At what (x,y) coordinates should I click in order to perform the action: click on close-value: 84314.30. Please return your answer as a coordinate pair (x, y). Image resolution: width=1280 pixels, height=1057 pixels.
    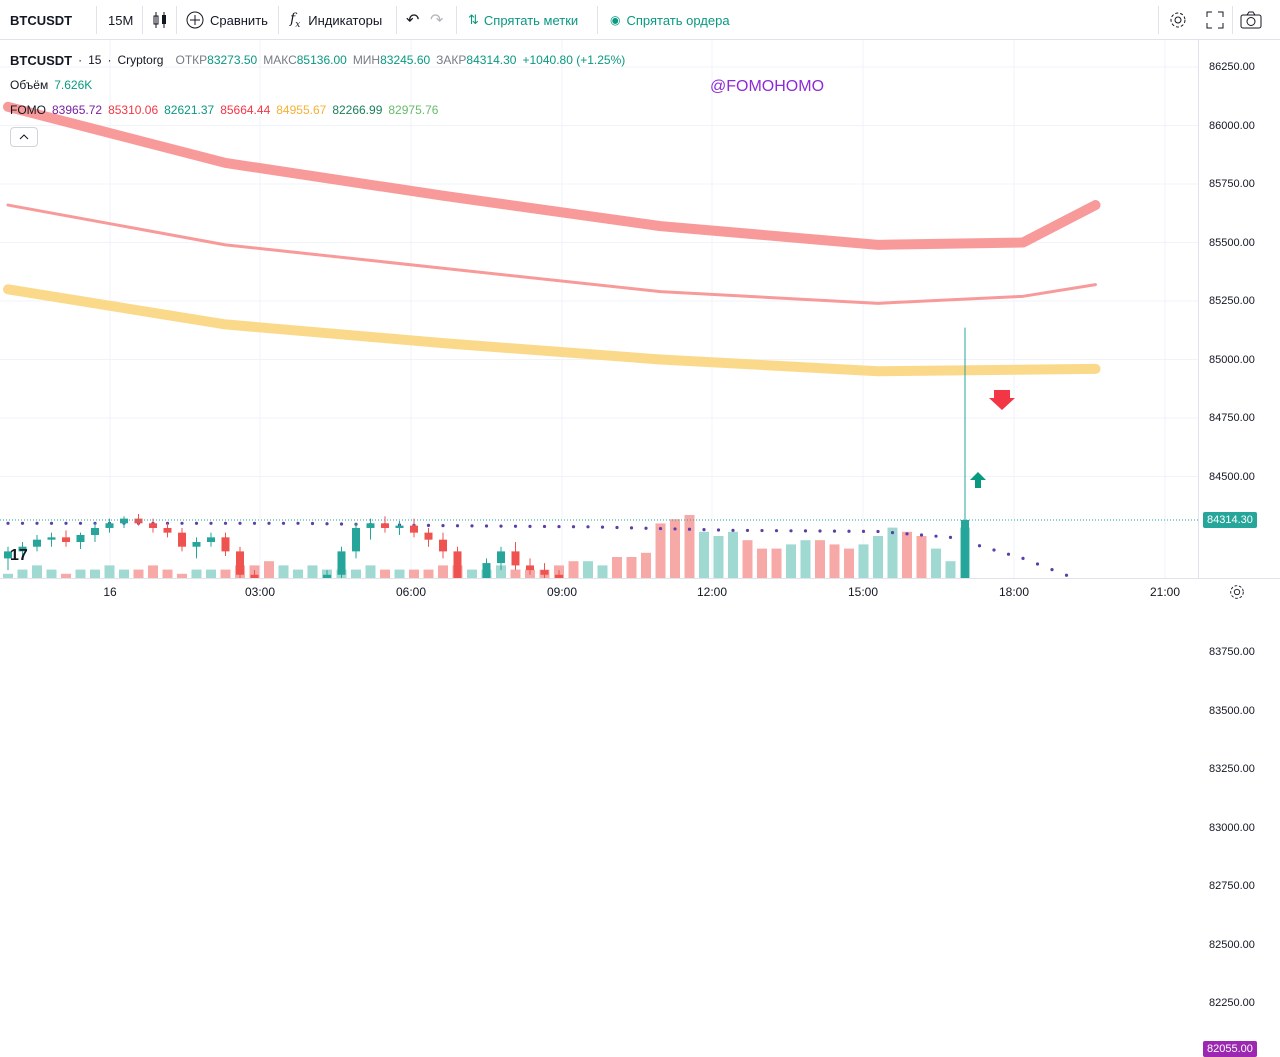
    Looking at the image, I should click on (491, 60).